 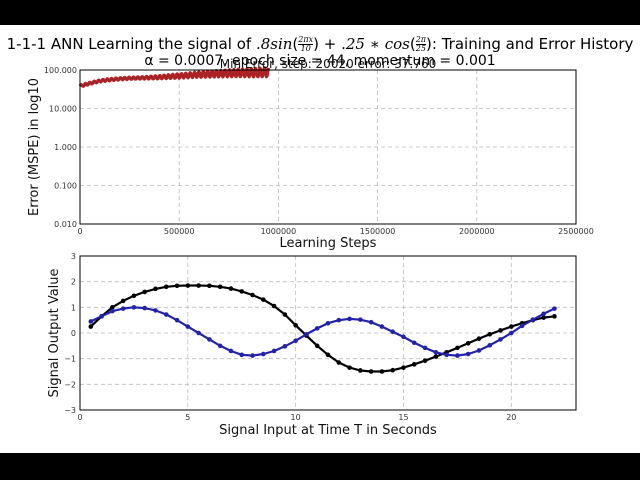 I want to click on y-tick-label: 100.000, so click(x=60, y=70).